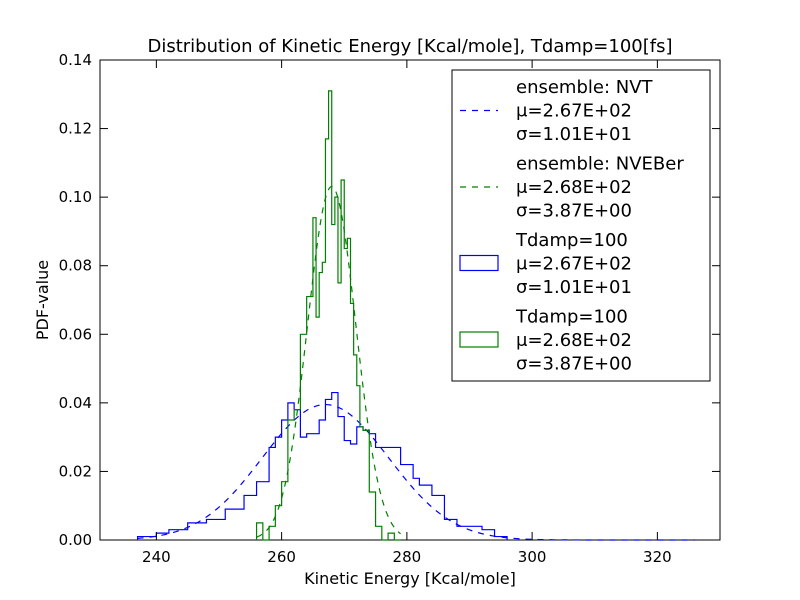 Image resolution: width=800 pixels, height=600 pixels. What do you see at coordinates (410, 578) in the screenshot?
I see `x-axis-label: Kinetic Energy [Kcal/mole]` at bounding box center [410, 578].